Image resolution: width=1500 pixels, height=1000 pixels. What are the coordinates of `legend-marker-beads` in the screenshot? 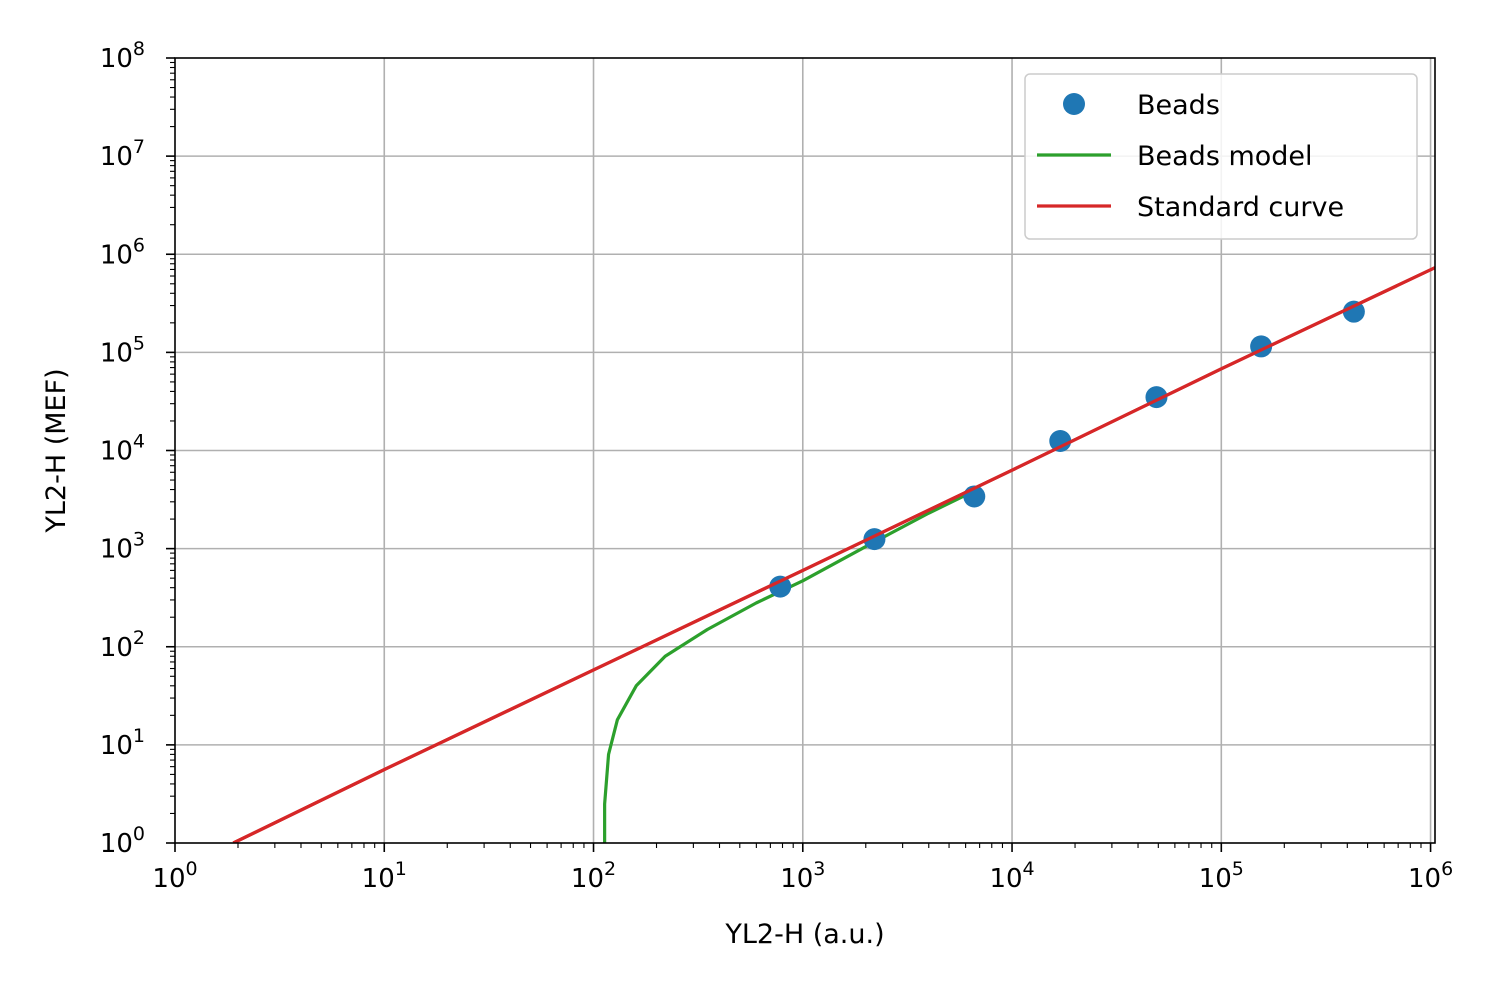 It's located at (1074, 104).